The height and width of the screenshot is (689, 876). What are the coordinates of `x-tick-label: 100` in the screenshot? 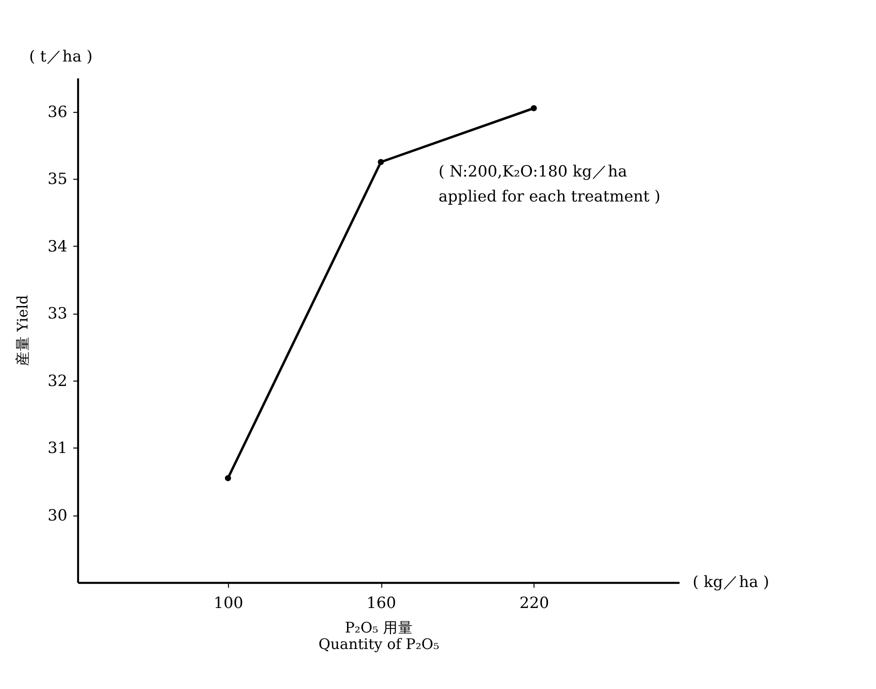 It's located at (229, 603).